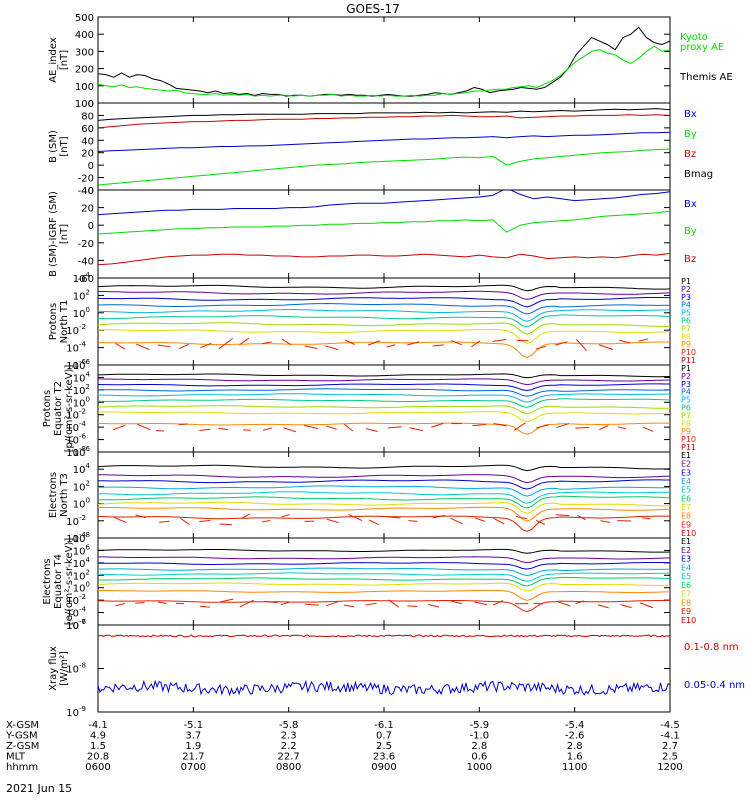  I want to click on y-axis-label-line: Xray flux, so click(53, 668).